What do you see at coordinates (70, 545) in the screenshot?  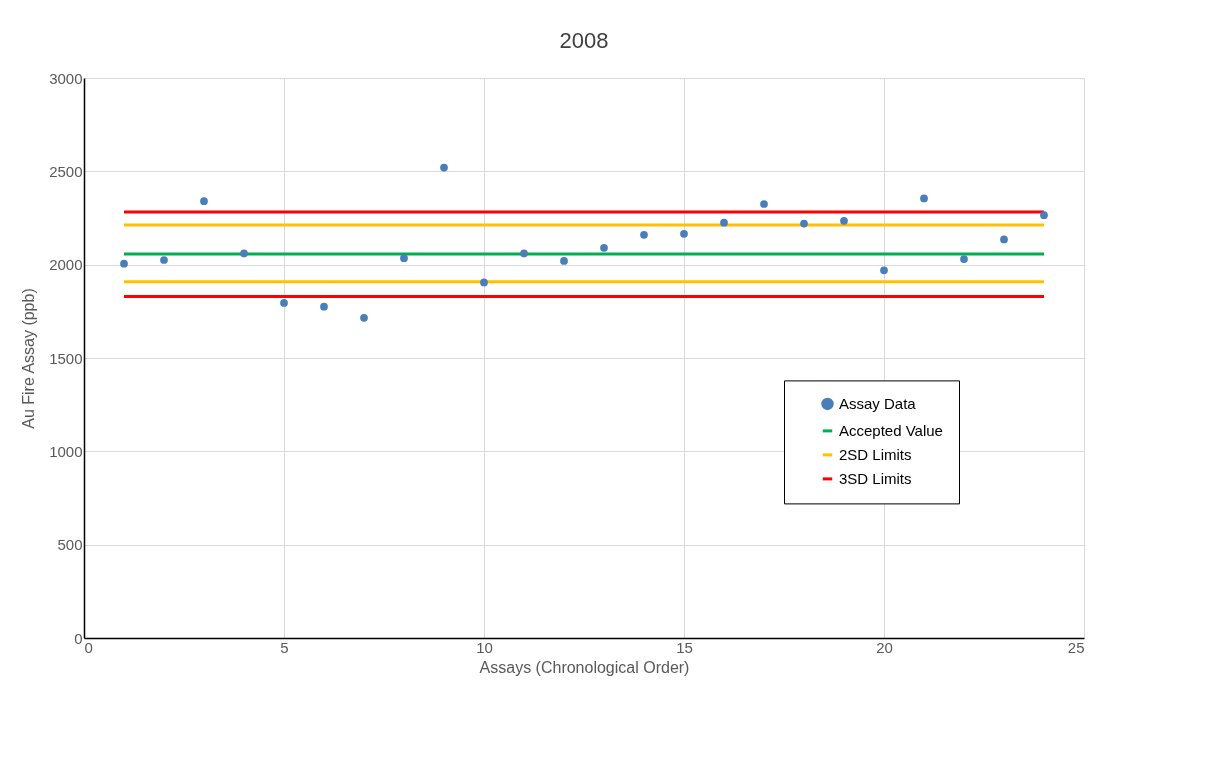 I see `y-tick-label: 500` at bounding box center [70, 545].